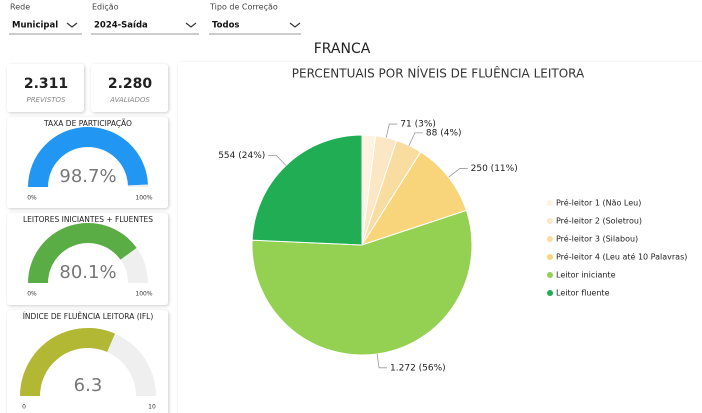  Describe the element at coordinates (444, 133) in the screenshot. I see `data-label: 88 (4%)` at that location.